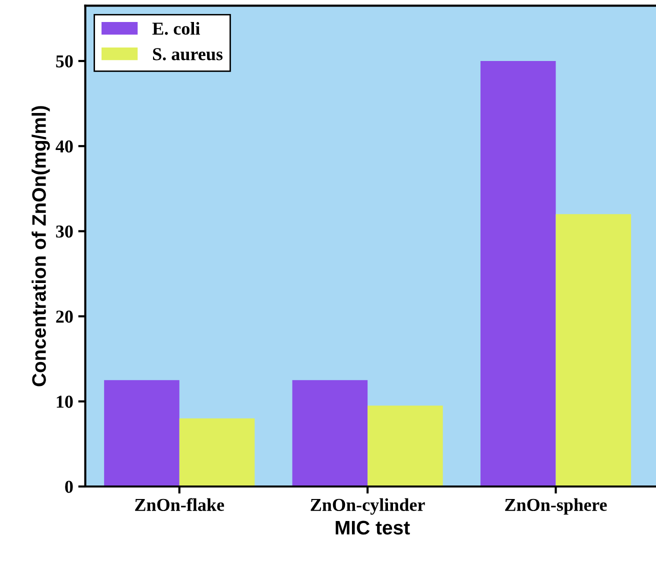  Describe the element at coordinates (64, 316) in the screenshot. I see `y-tick-label: 20` at that location.